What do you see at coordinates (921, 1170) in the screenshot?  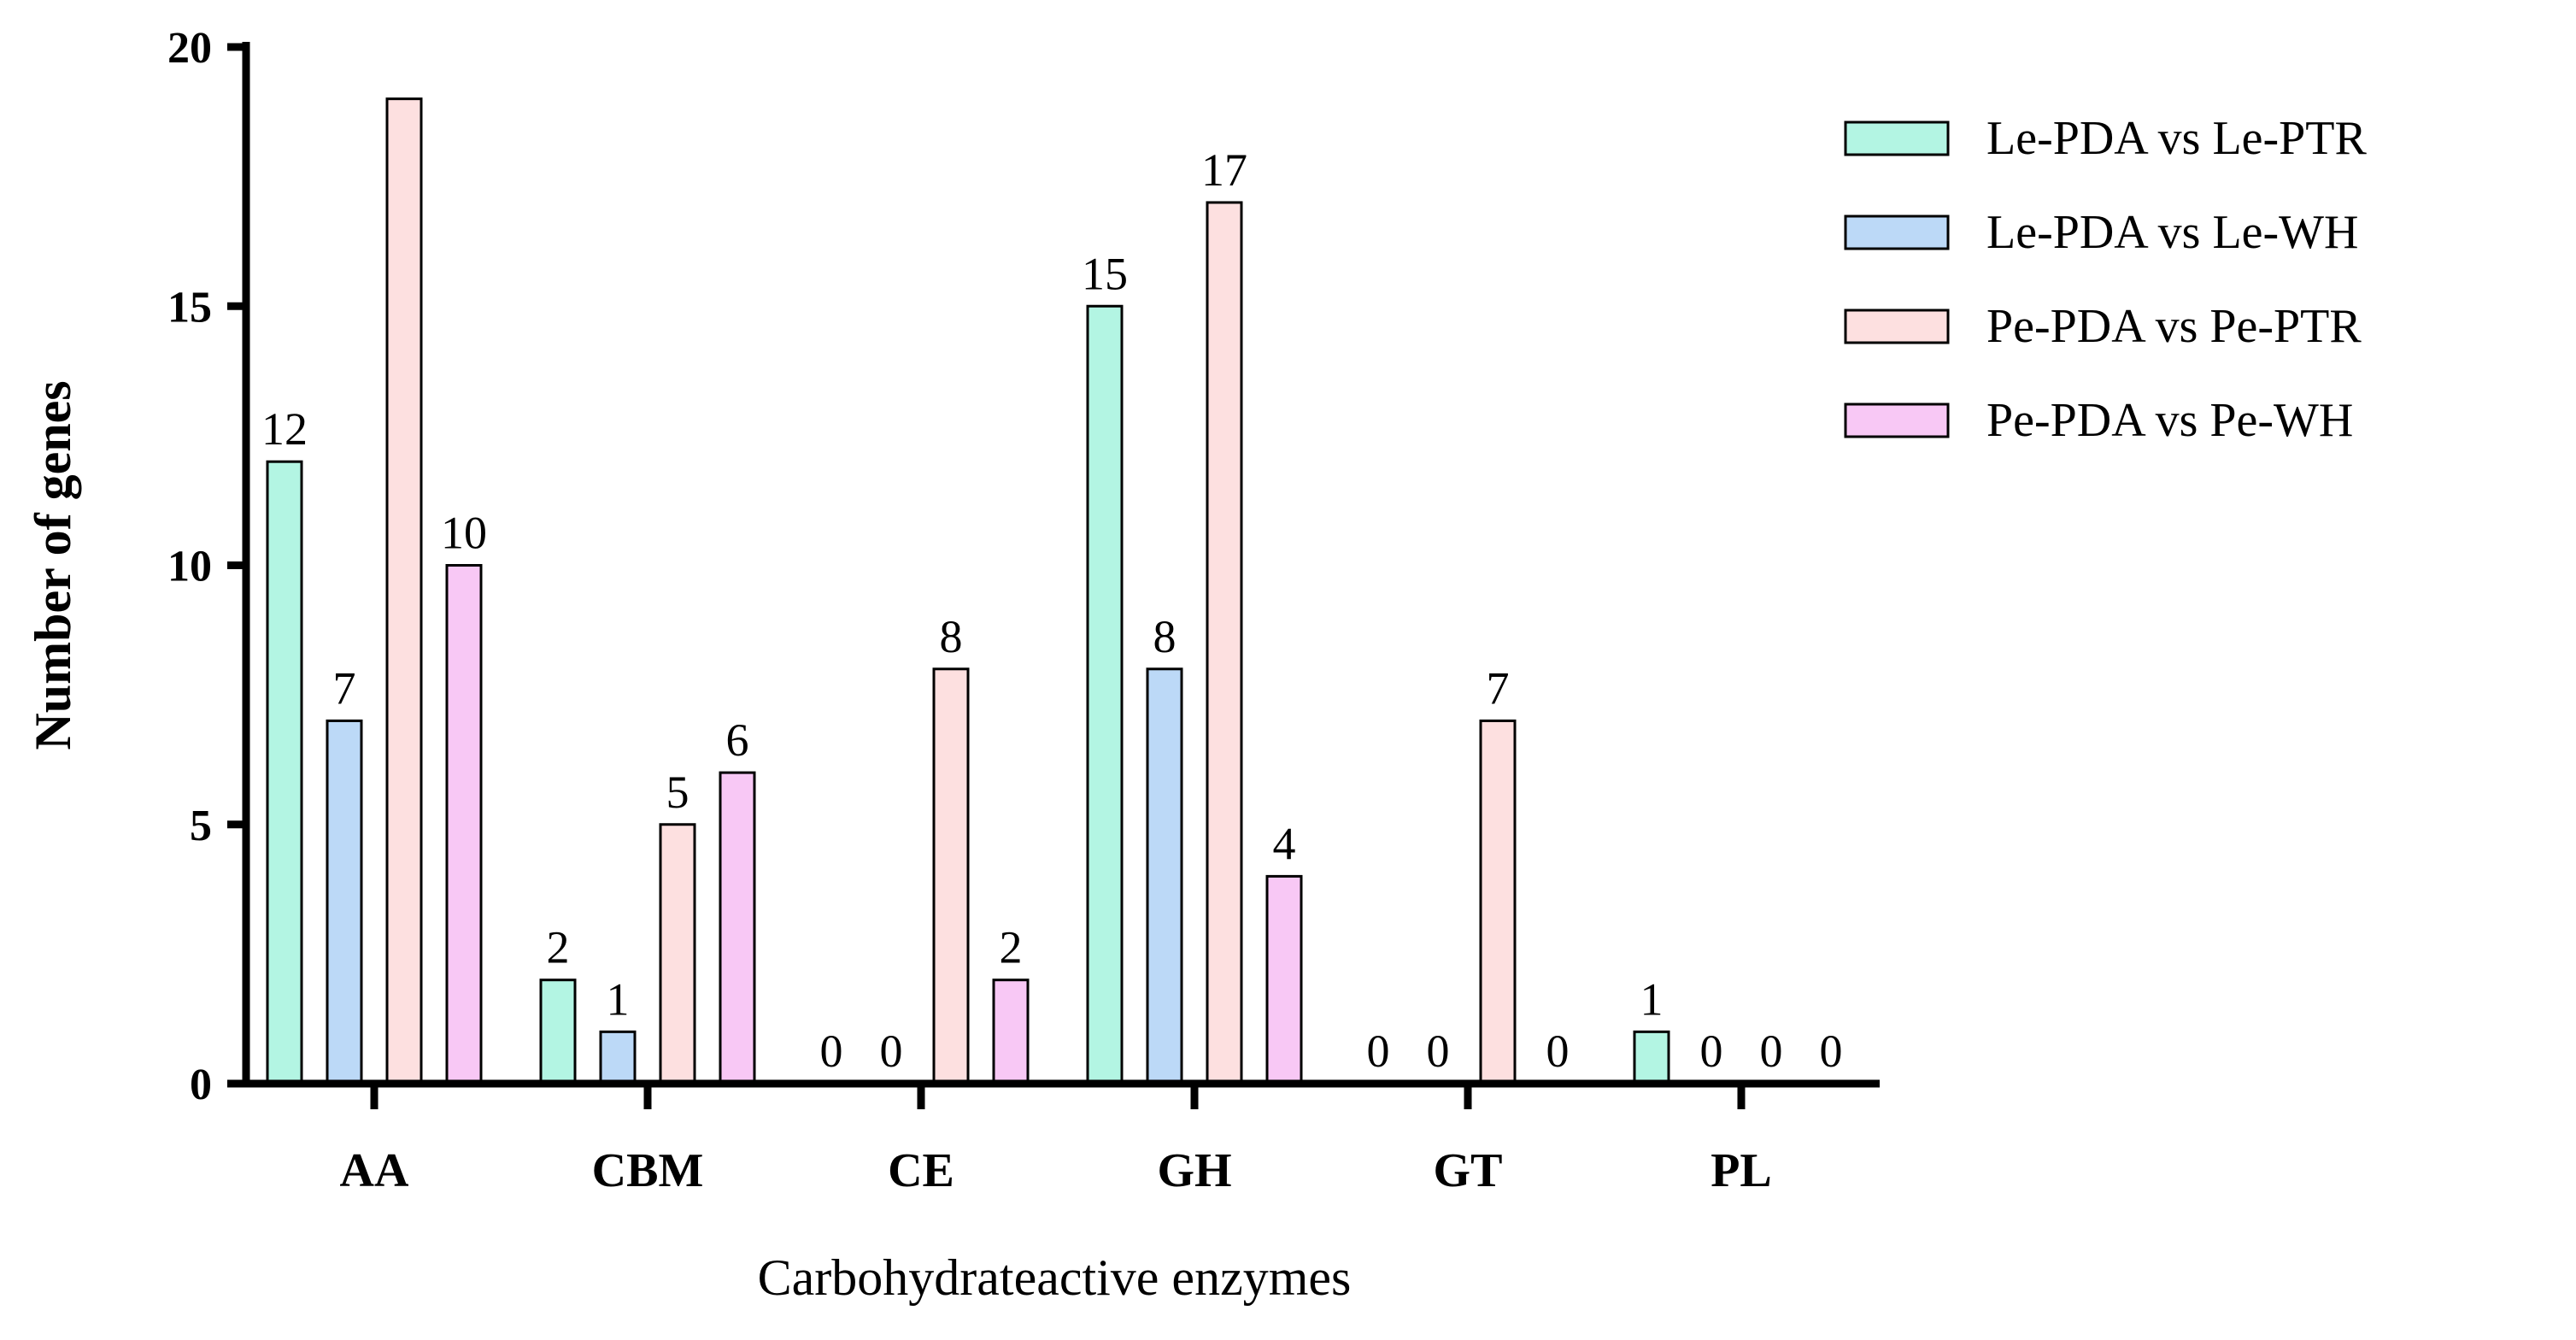 I see `x-tick-label-ce: CE` at bounding box center [921, 1170].